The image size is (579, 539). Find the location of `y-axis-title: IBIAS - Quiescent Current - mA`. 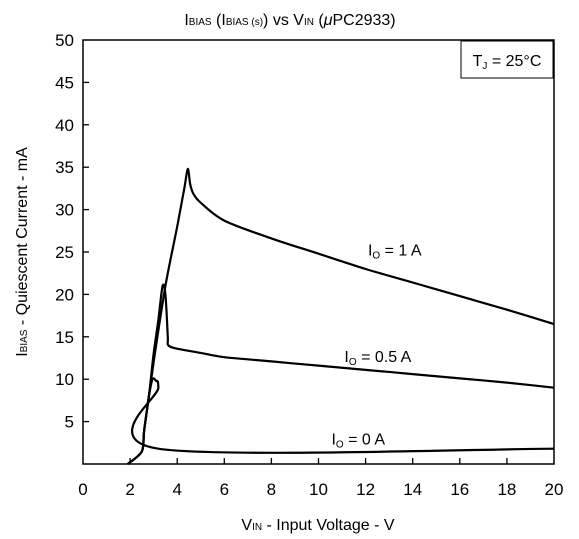

y-axis-title: IBIAS - Quiescent Current - mA is located at coordinates (22, 252).